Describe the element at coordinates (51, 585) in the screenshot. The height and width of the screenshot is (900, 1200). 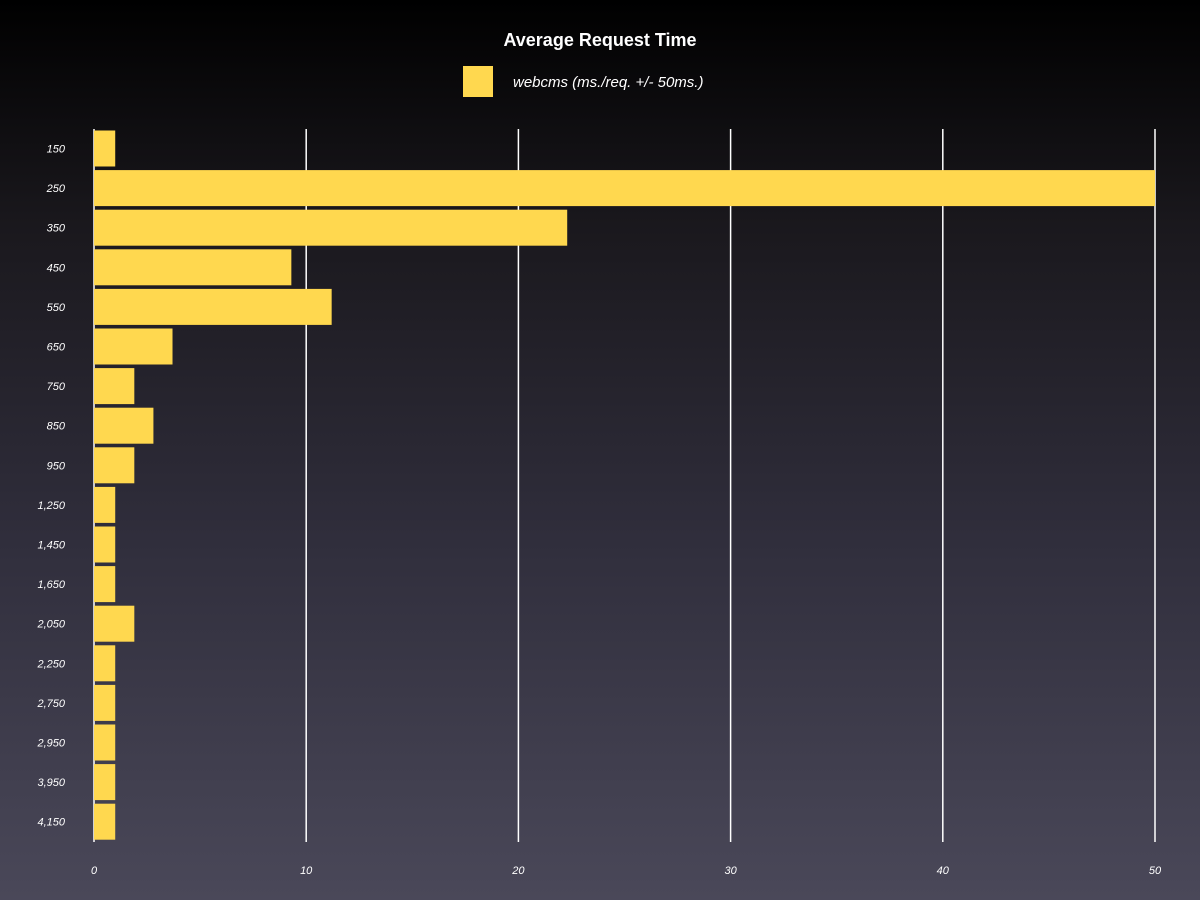
I see `y-tick-label: 1,650` at that location.